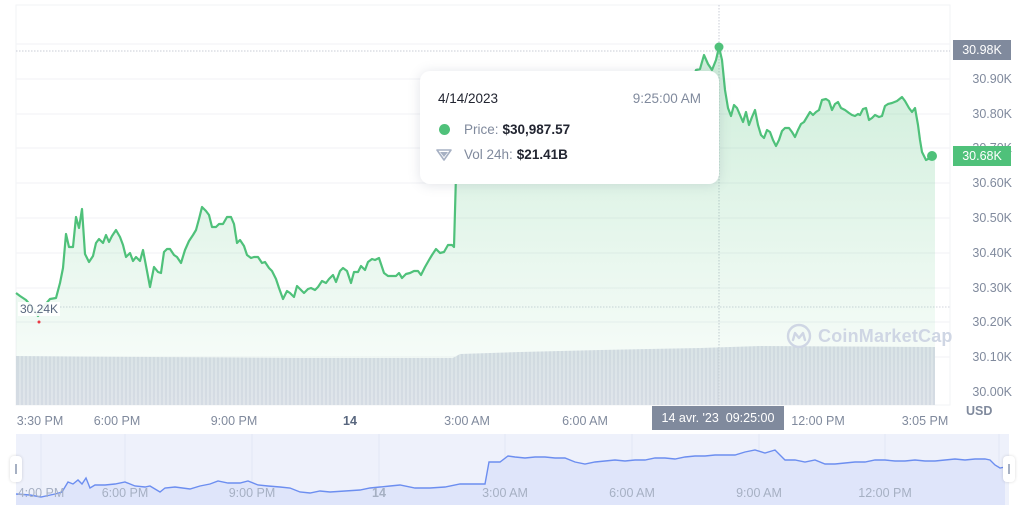  I want to click on coinmarketcap-watermark: CoinMarketCap, so click(869, 336).